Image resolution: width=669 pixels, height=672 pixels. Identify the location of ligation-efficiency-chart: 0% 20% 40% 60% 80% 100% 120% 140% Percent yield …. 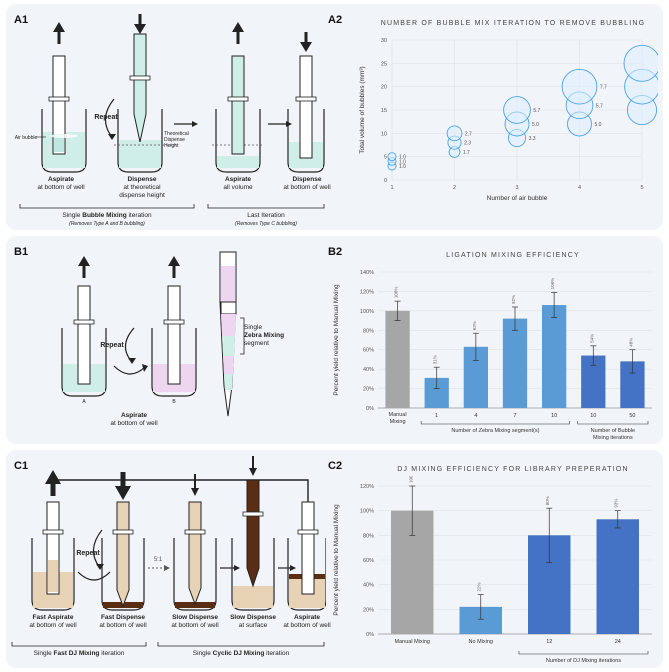
(492, 355).